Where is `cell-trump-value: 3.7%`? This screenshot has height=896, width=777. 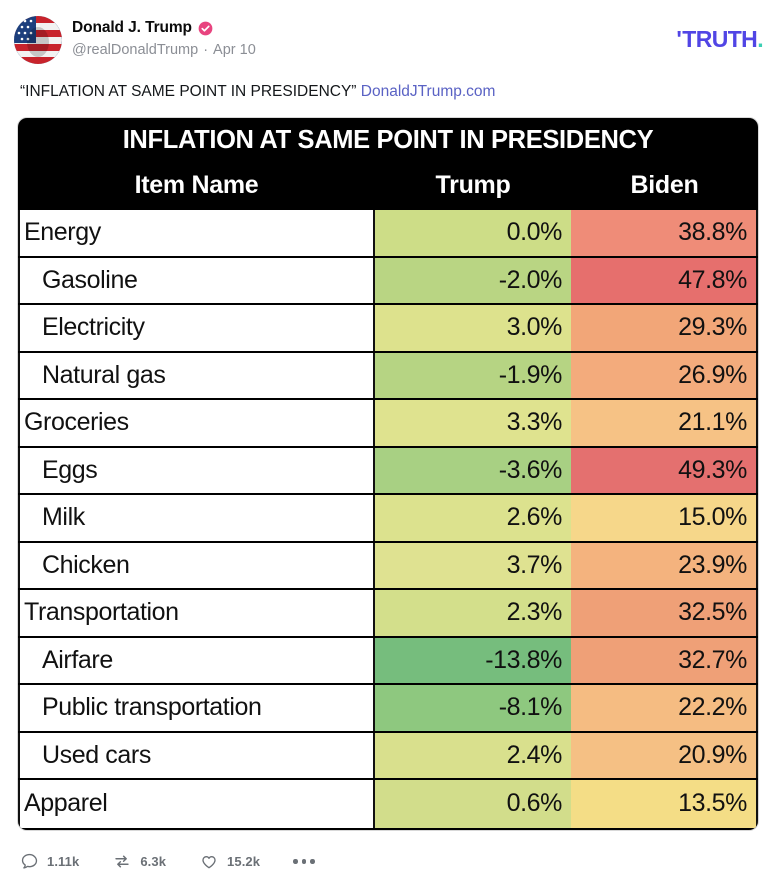 cell-trump-value: 3.7% is located at coordinates (473, 565).